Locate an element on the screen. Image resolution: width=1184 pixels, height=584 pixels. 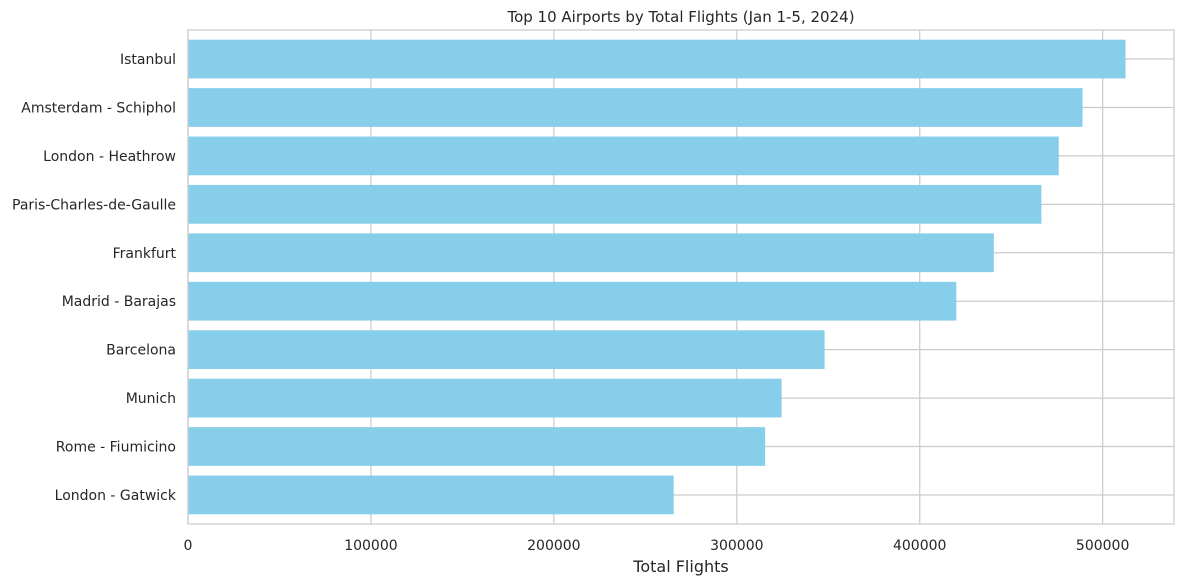
y-tick-label: London - Heathrow is located at coordinates (109, 157).